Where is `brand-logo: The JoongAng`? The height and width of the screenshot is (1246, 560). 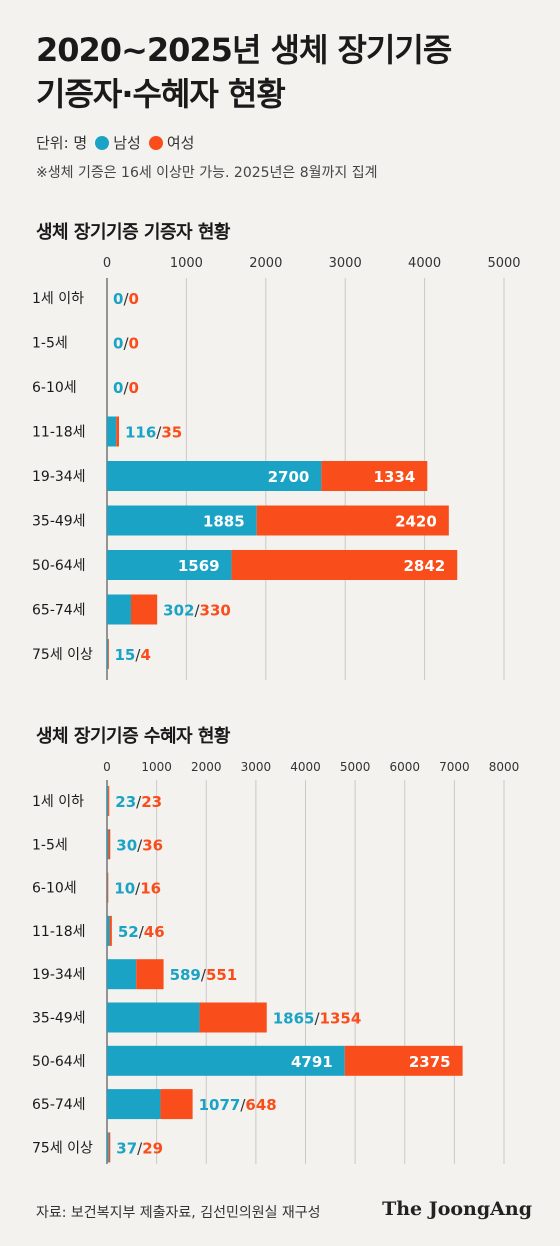
brand-logo: The JoongAng is located at coordinates (457, 1209).